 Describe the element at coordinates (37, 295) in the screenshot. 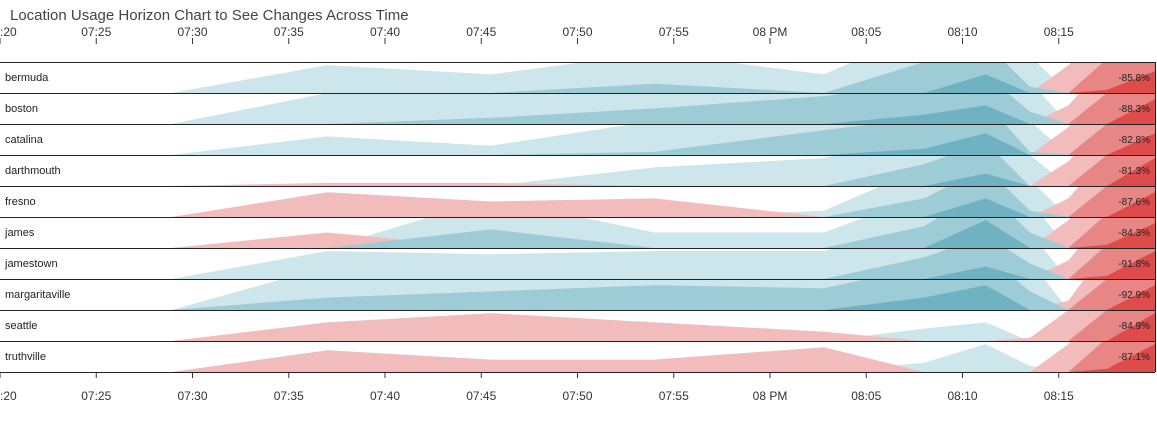

I see `row-label: margaritaville` at that location.